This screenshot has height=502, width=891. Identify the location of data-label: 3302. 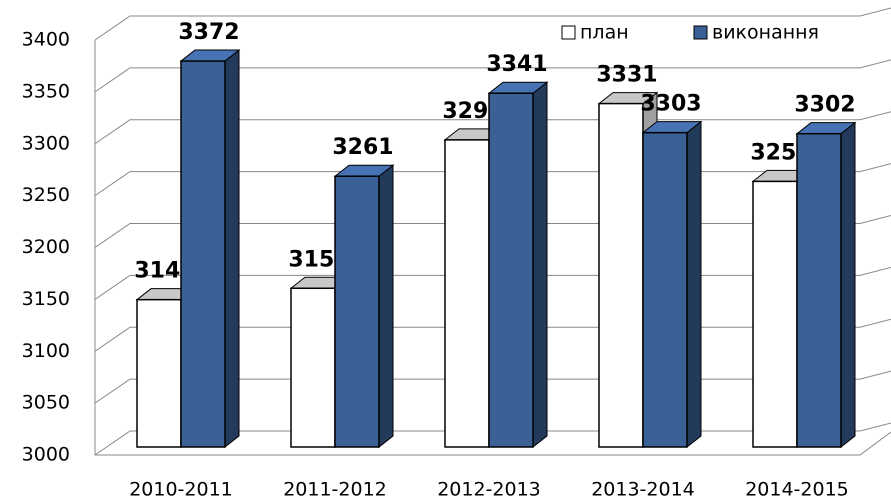
(824, 105).